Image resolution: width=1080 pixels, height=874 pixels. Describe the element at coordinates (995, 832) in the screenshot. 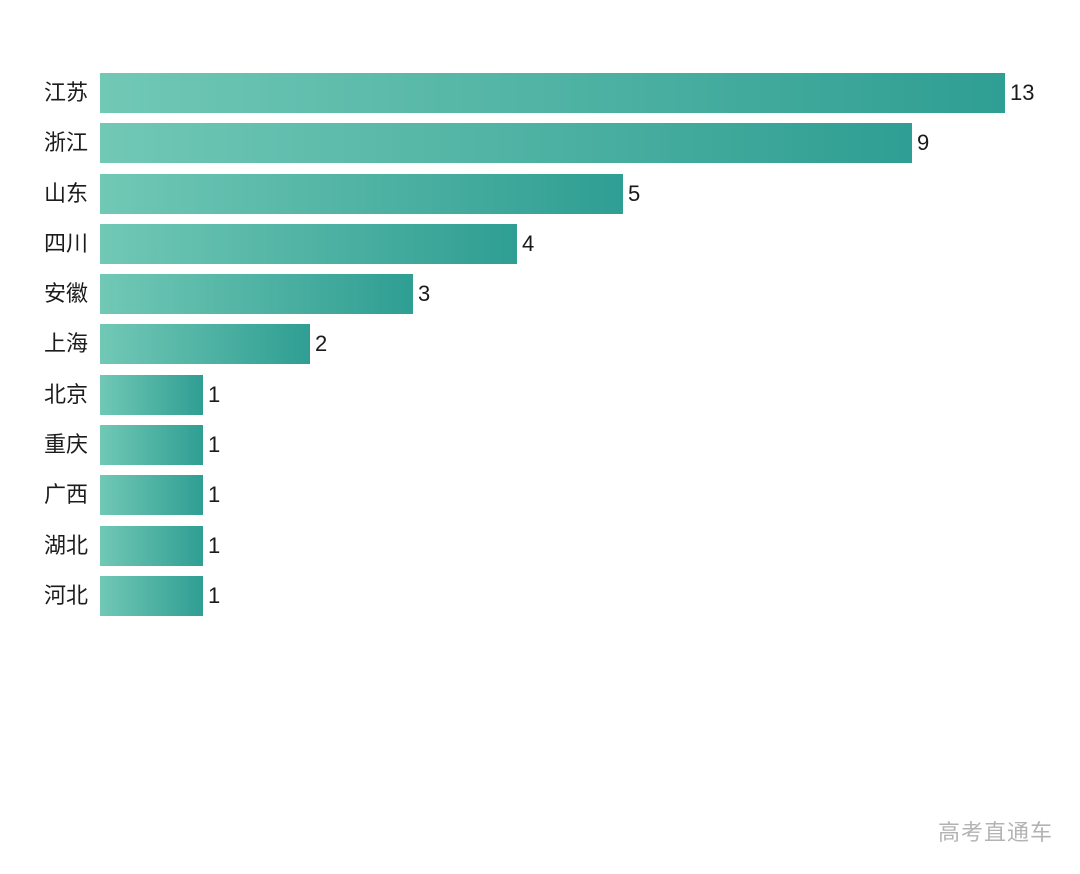

I see `watermark: 高考直通车` at that location.